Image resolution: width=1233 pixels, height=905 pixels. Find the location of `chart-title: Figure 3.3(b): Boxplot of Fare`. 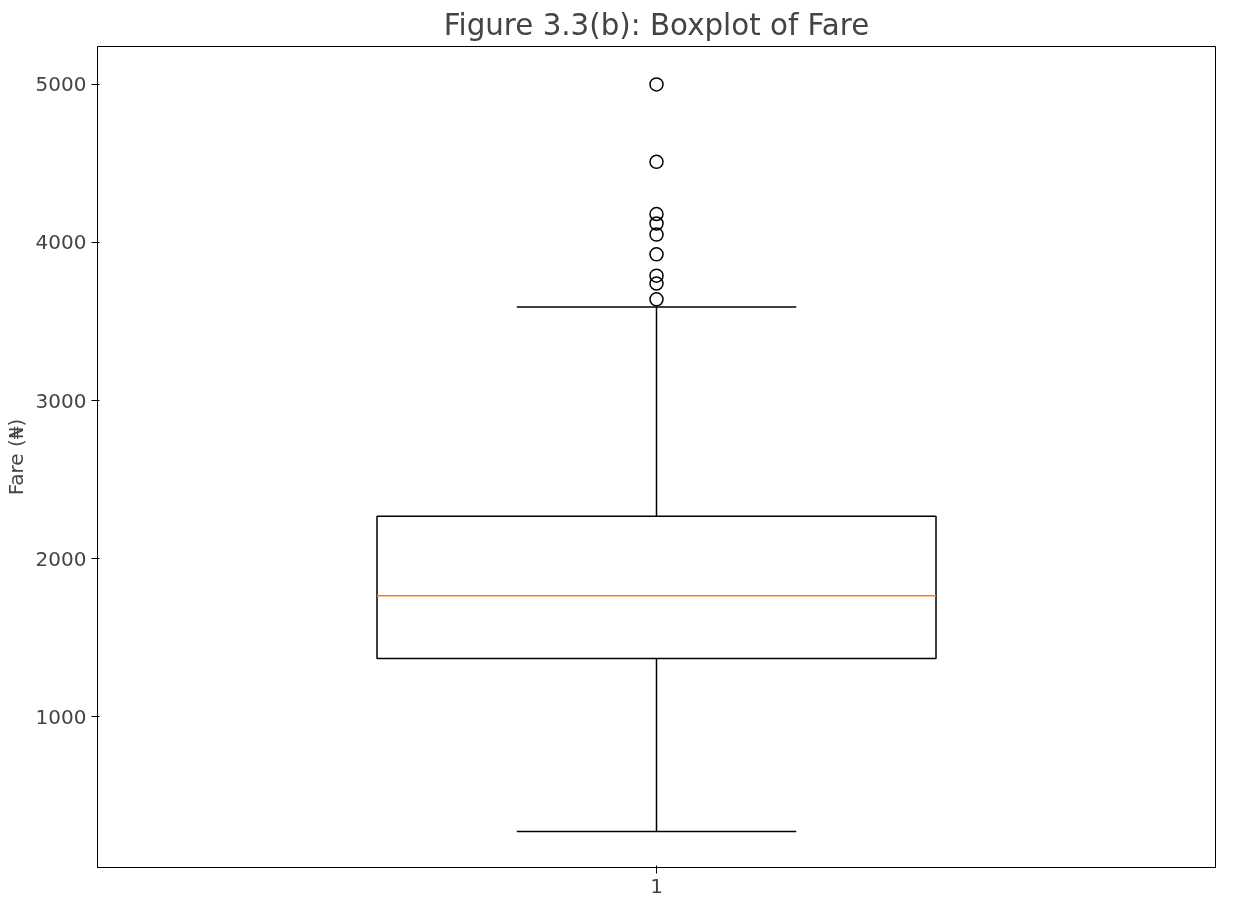

chart-title: Figure 3.3(b): Boxplot of Fare is located at coordinates (656, 24).